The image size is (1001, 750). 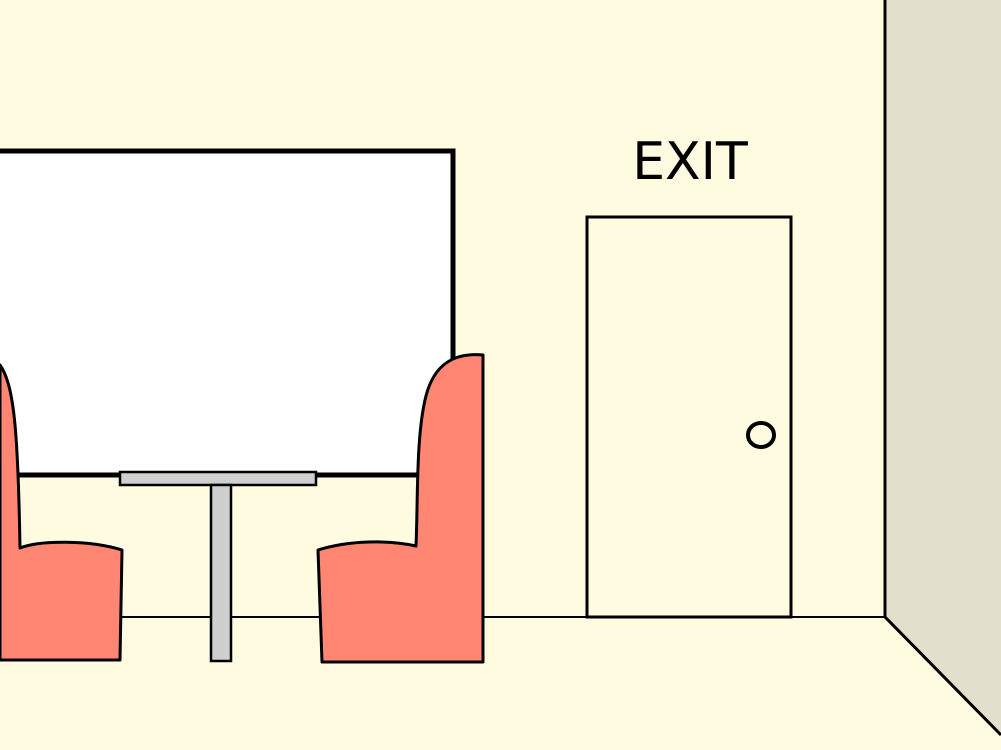 What do you see at coordinates (690, 162) in the screenshot?
I see `exit-sign: EXIT` at bounding box center [690, 162].